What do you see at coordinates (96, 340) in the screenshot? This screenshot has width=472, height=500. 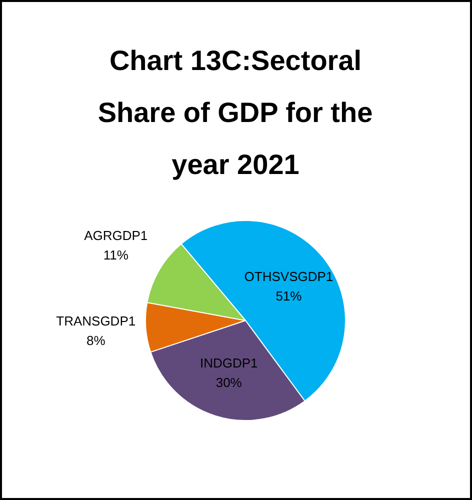 I see `data-label: 8%` at bounding box center [96, 340].